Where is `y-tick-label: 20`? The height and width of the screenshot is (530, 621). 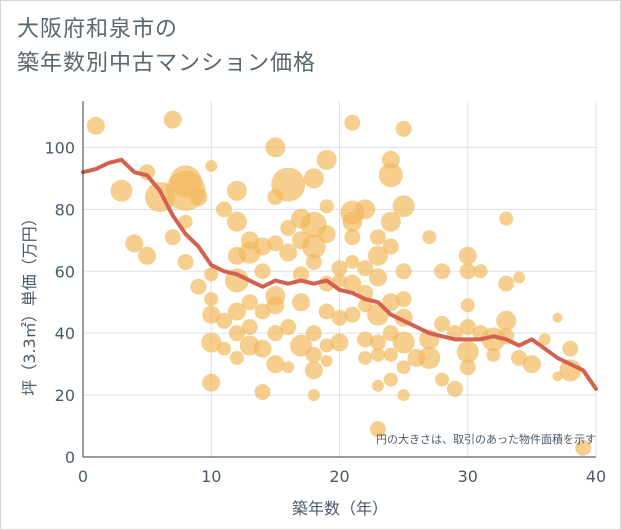
y-tick-label: 20 is located at coordinates (65, 395).